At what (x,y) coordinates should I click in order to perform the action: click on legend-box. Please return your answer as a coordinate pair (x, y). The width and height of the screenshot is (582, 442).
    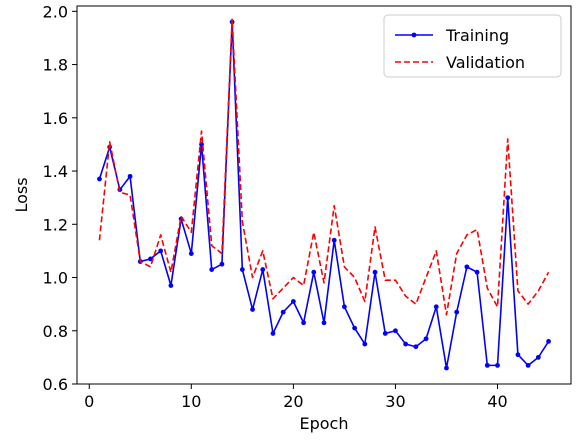
    Looking at the image, I should click on (472, 46).